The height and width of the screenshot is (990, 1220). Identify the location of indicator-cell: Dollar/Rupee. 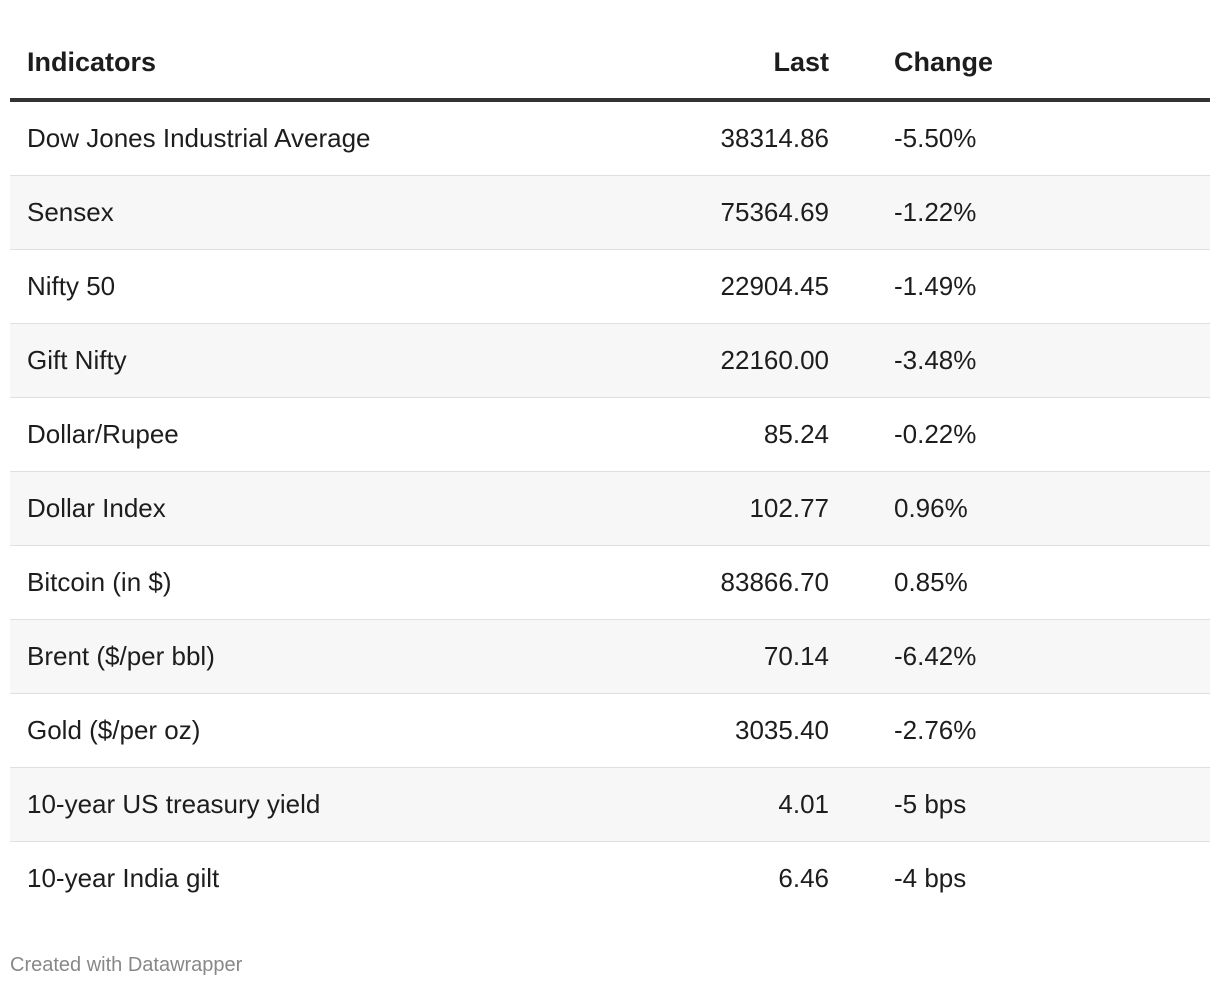
(103, 434).